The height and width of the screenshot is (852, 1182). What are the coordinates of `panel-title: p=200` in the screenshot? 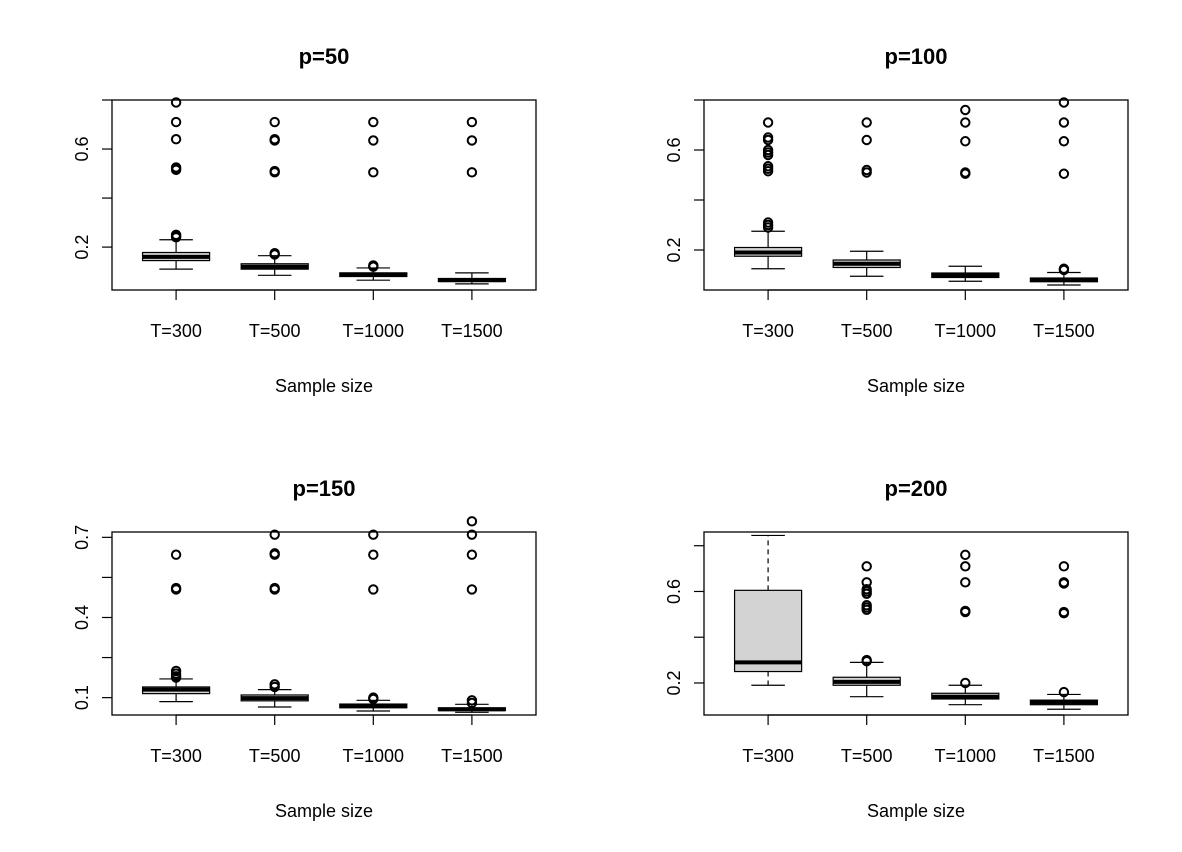 It's located at (916, 488).